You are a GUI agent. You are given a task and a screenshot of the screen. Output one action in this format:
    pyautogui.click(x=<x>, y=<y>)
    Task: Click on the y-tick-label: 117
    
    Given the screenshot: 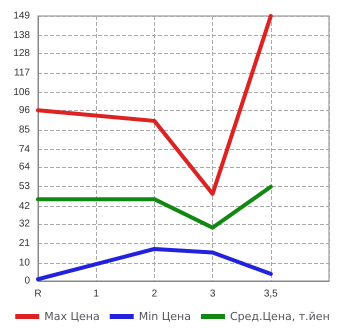 What is the action you would take?
    pyautogui.click(x=22, y=72)
    